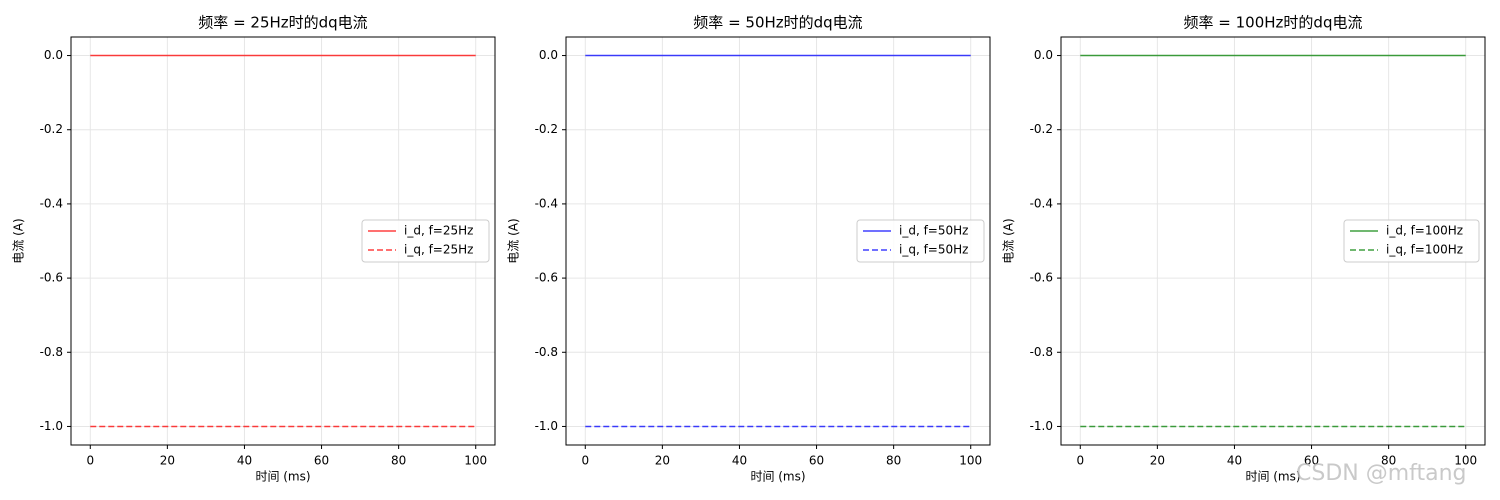  I want to click on legend: i_d, f=50Hz i_q, f=50Hz, so click(920, 241).